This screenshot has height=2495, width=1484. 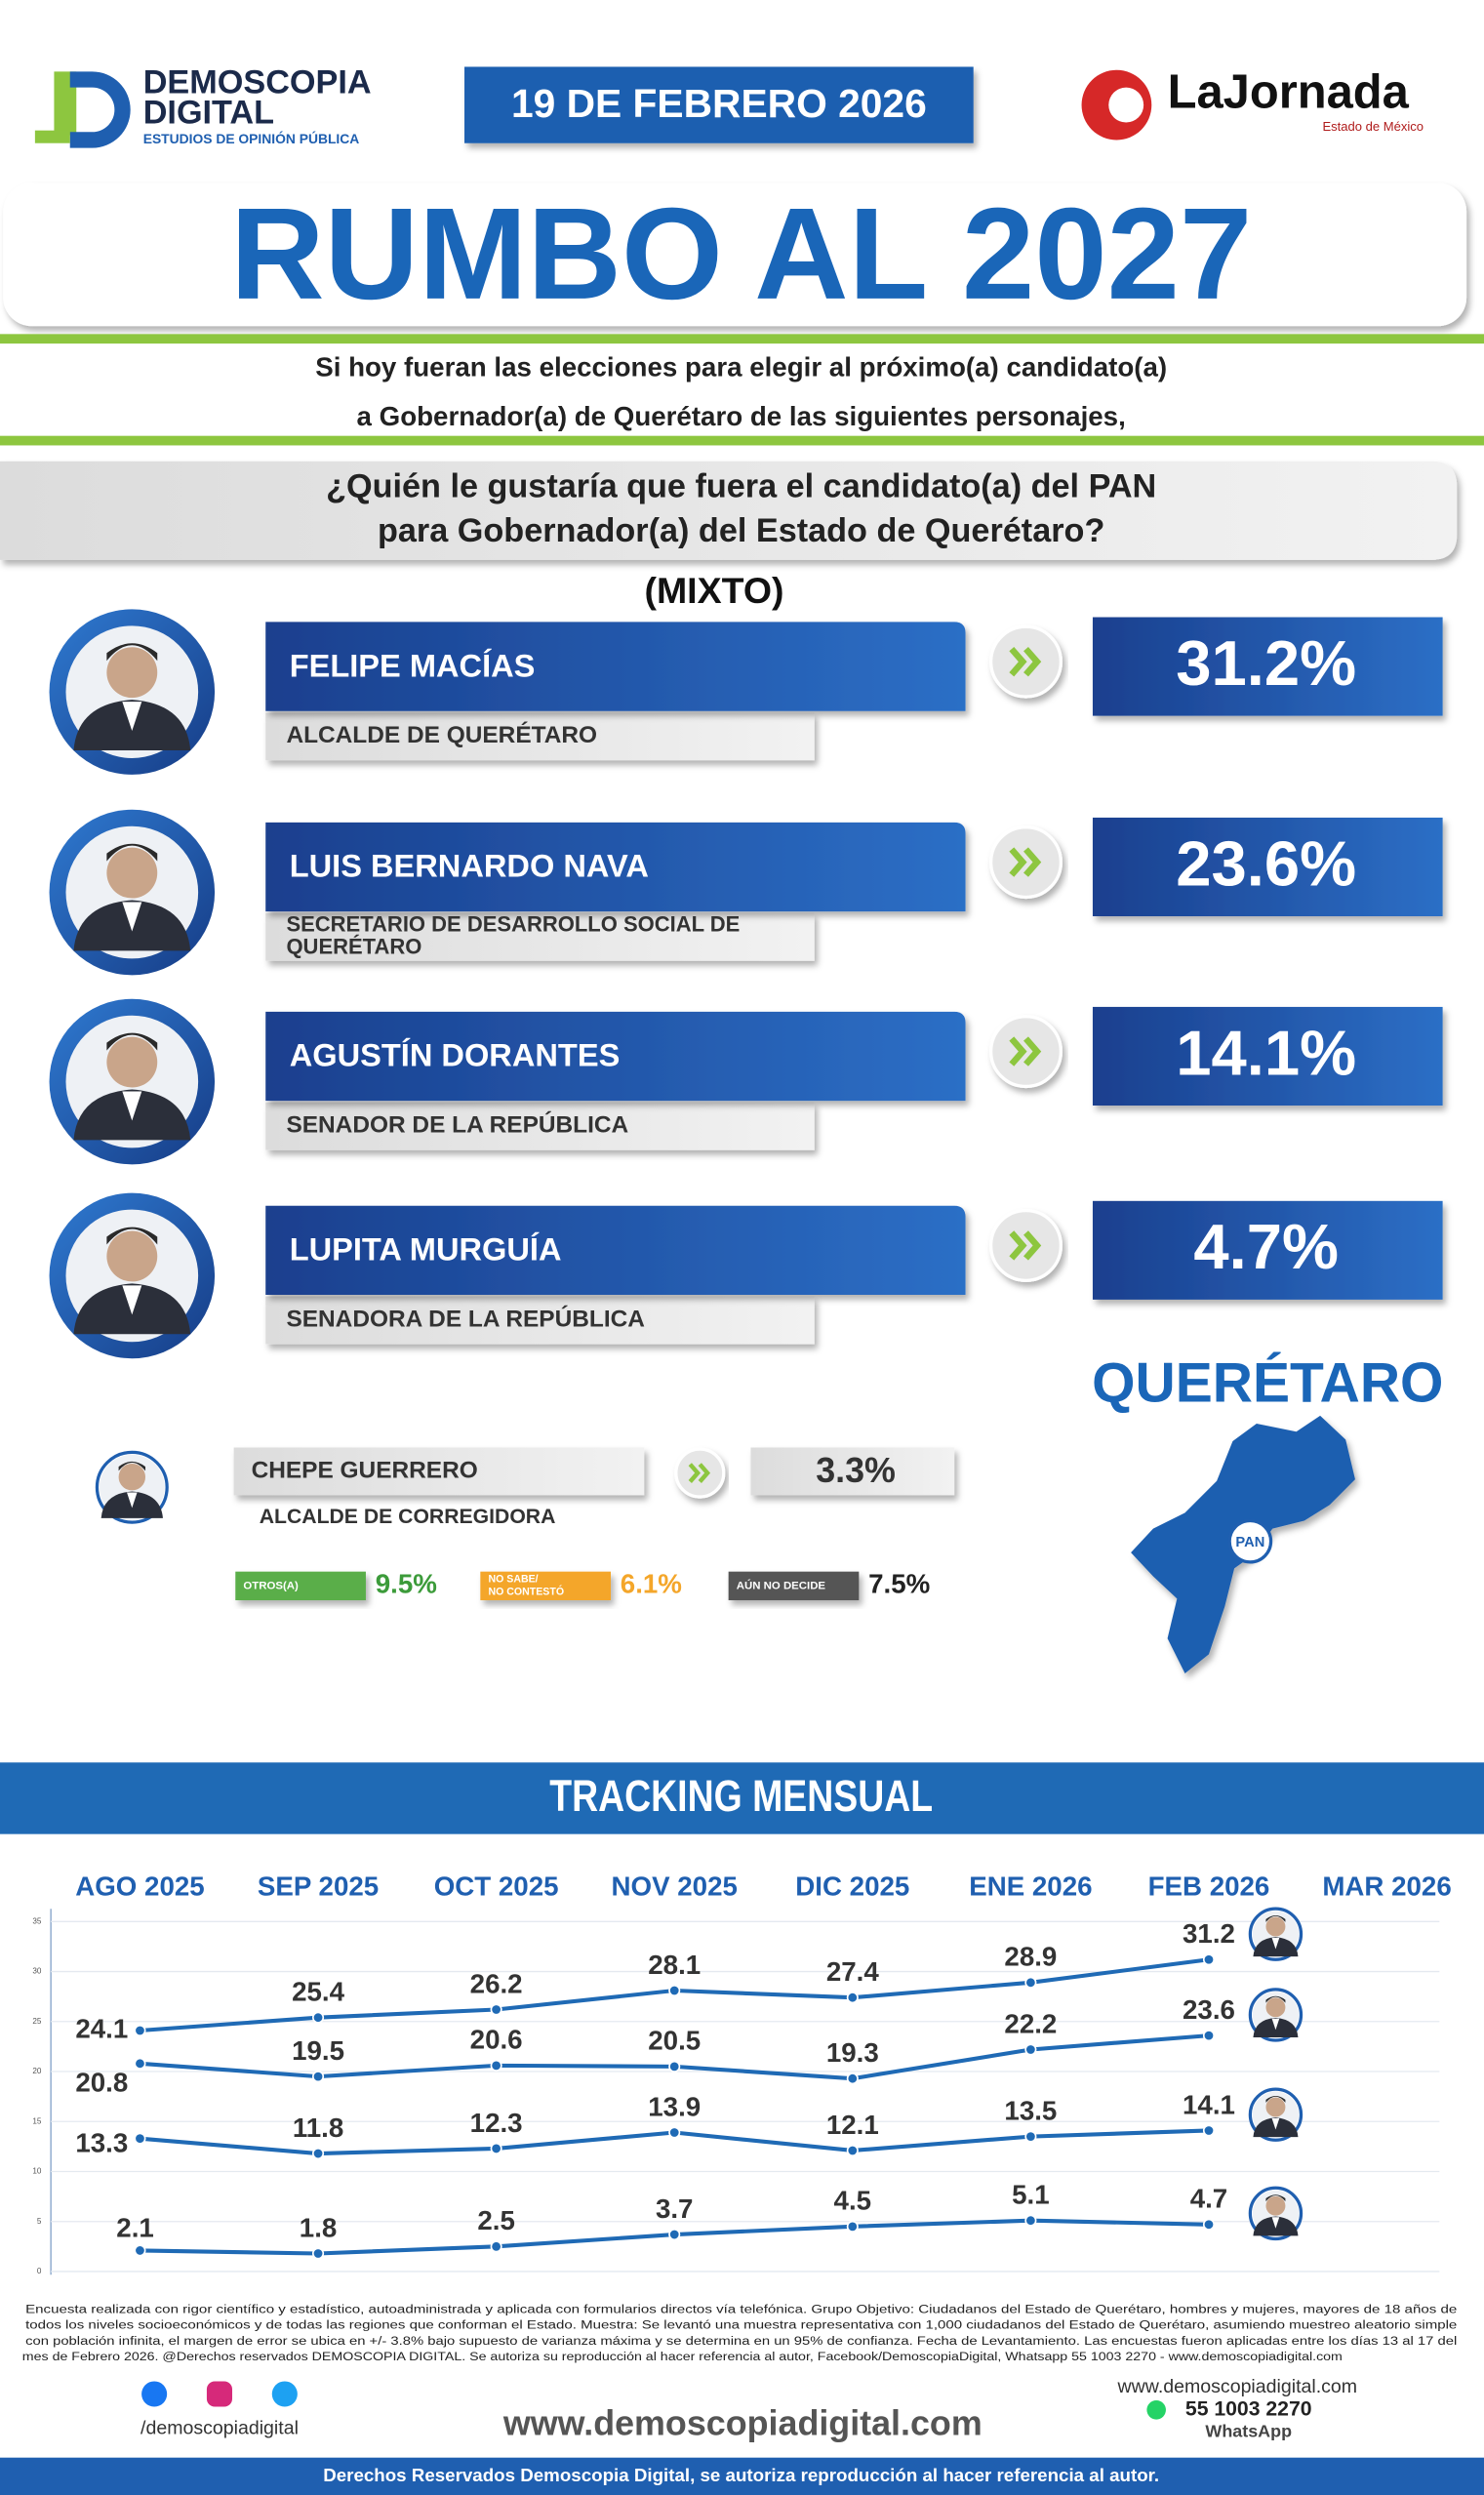 I want to click on data-label: 27.4, so click(x=853, y=1972).